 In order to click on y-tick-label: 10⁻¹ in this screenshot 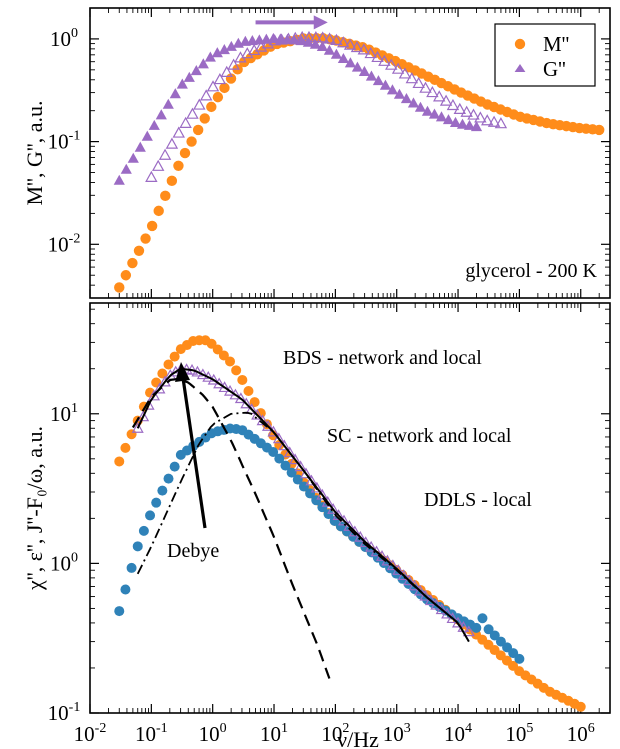, I will do `click(64, 712)`.